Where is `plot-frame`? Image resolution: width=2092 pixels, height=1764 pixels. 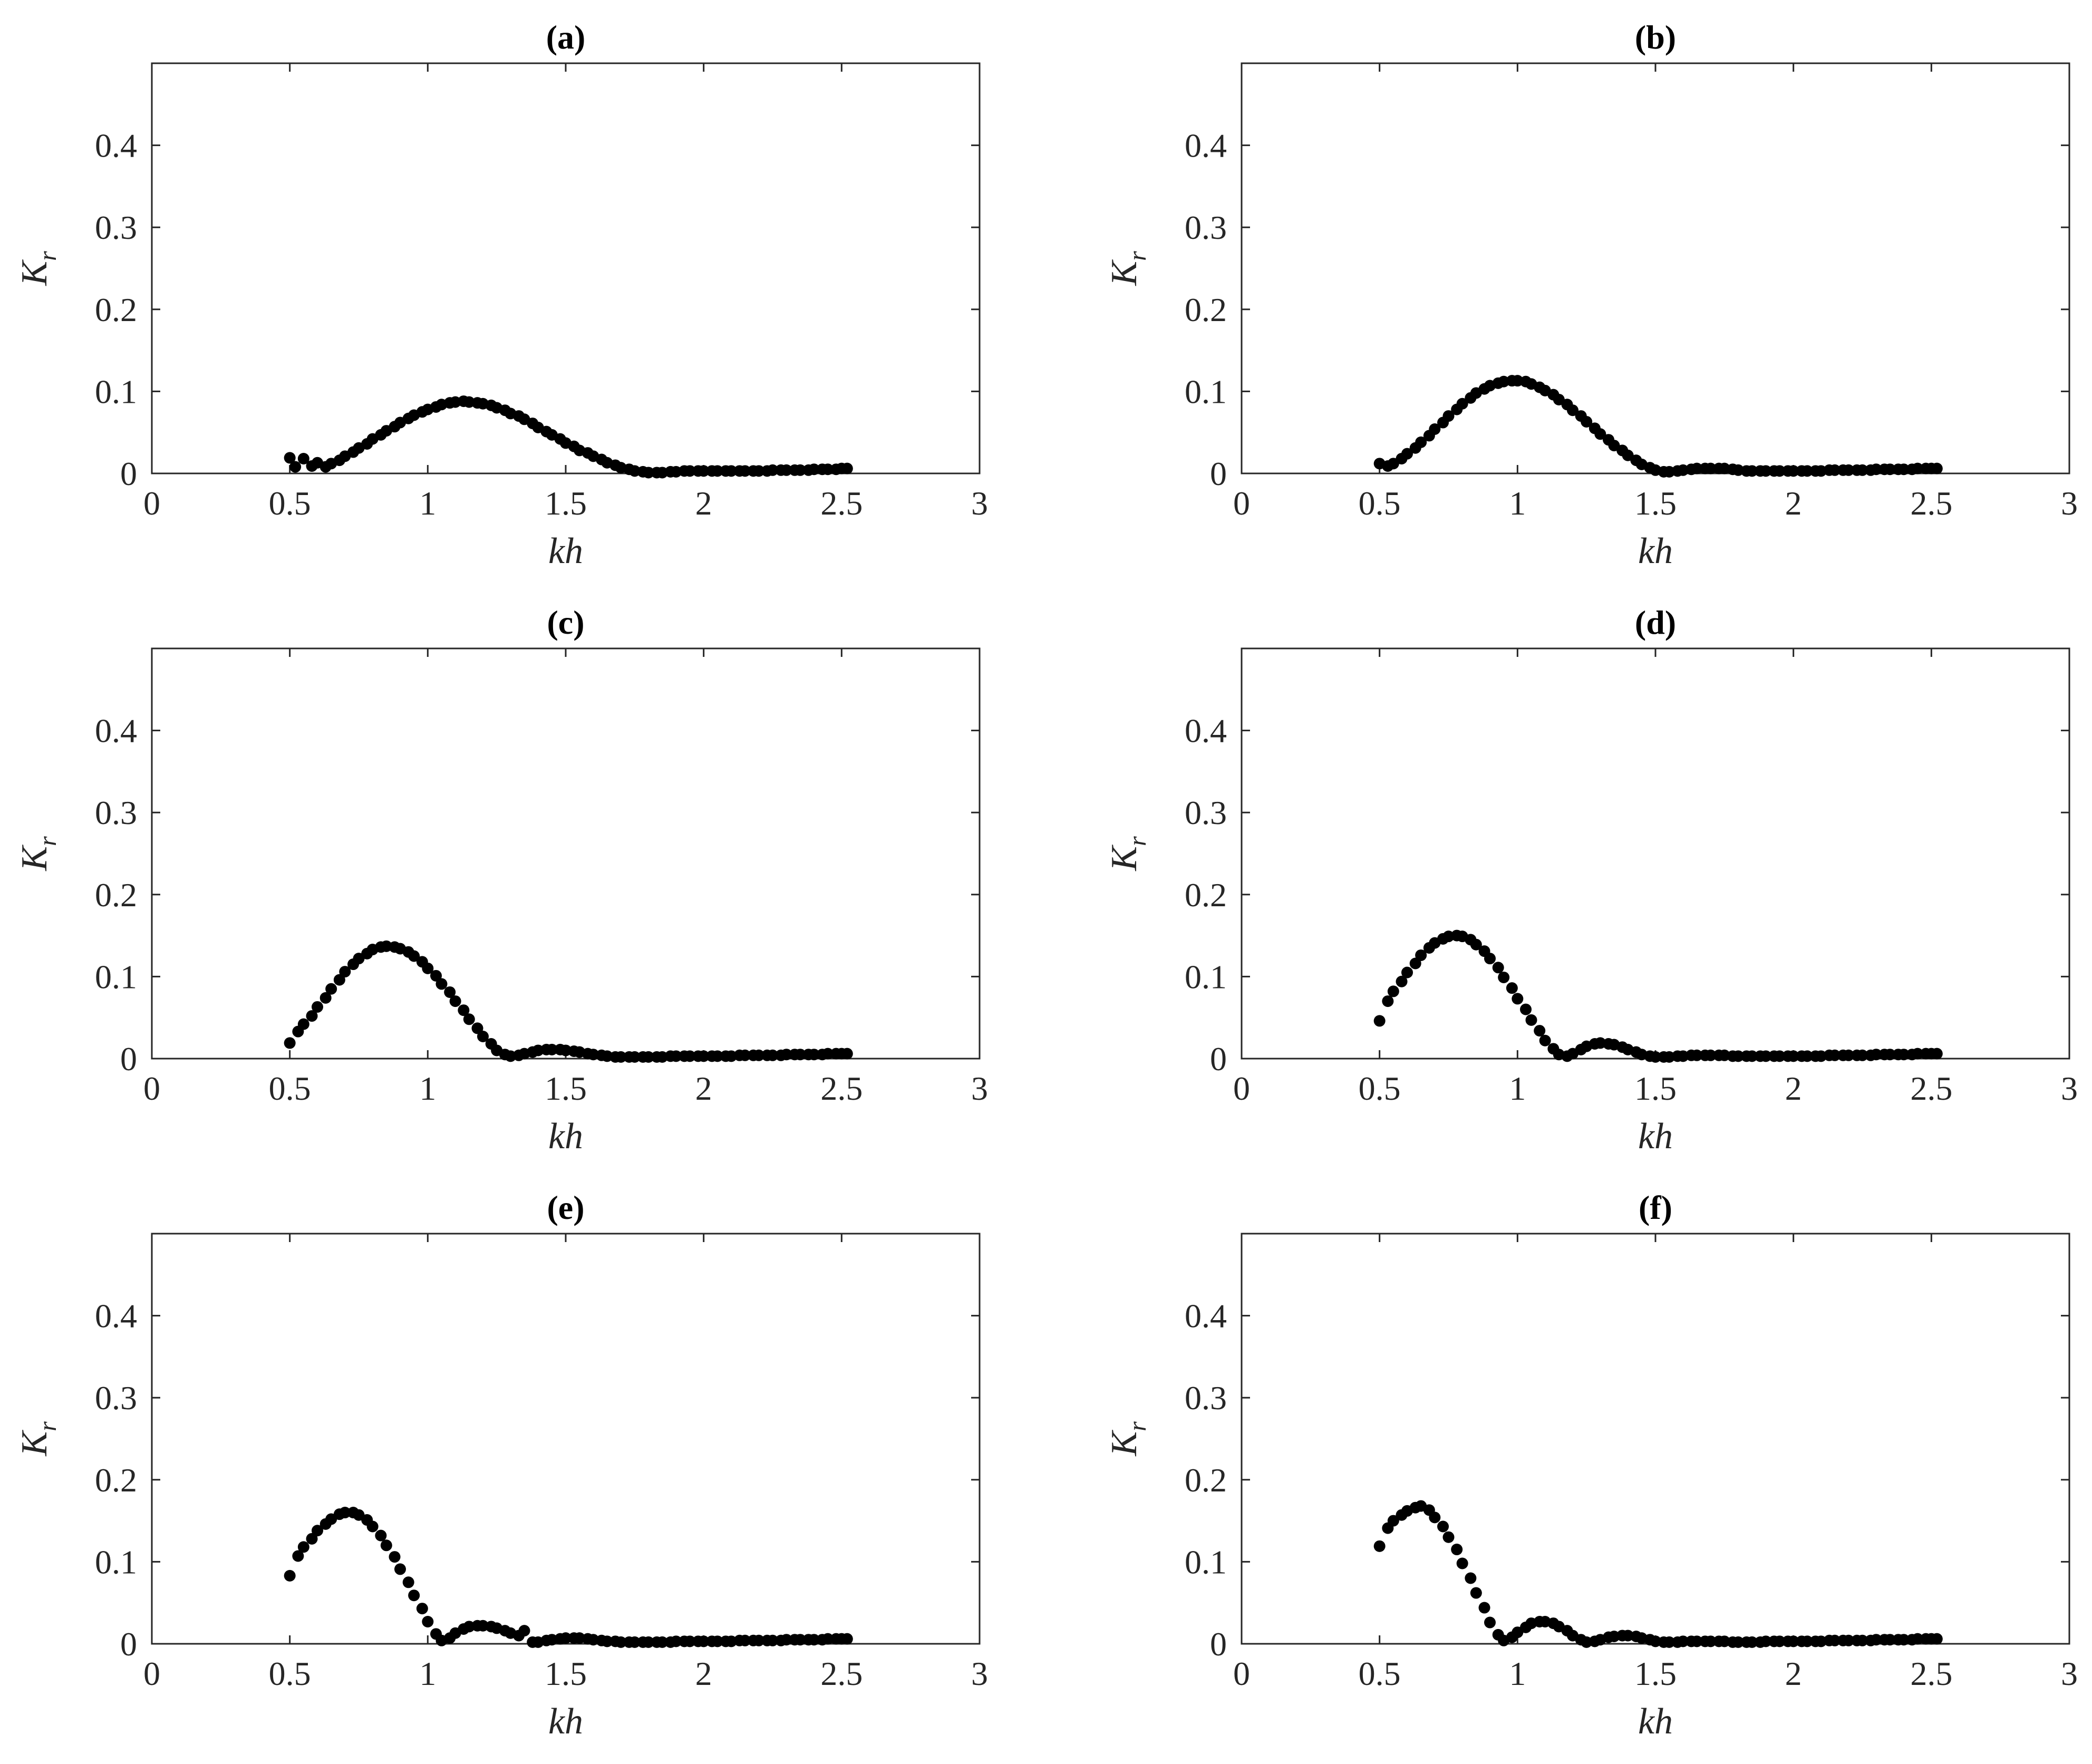 plot-frame is located at coordinates (566, 1439).